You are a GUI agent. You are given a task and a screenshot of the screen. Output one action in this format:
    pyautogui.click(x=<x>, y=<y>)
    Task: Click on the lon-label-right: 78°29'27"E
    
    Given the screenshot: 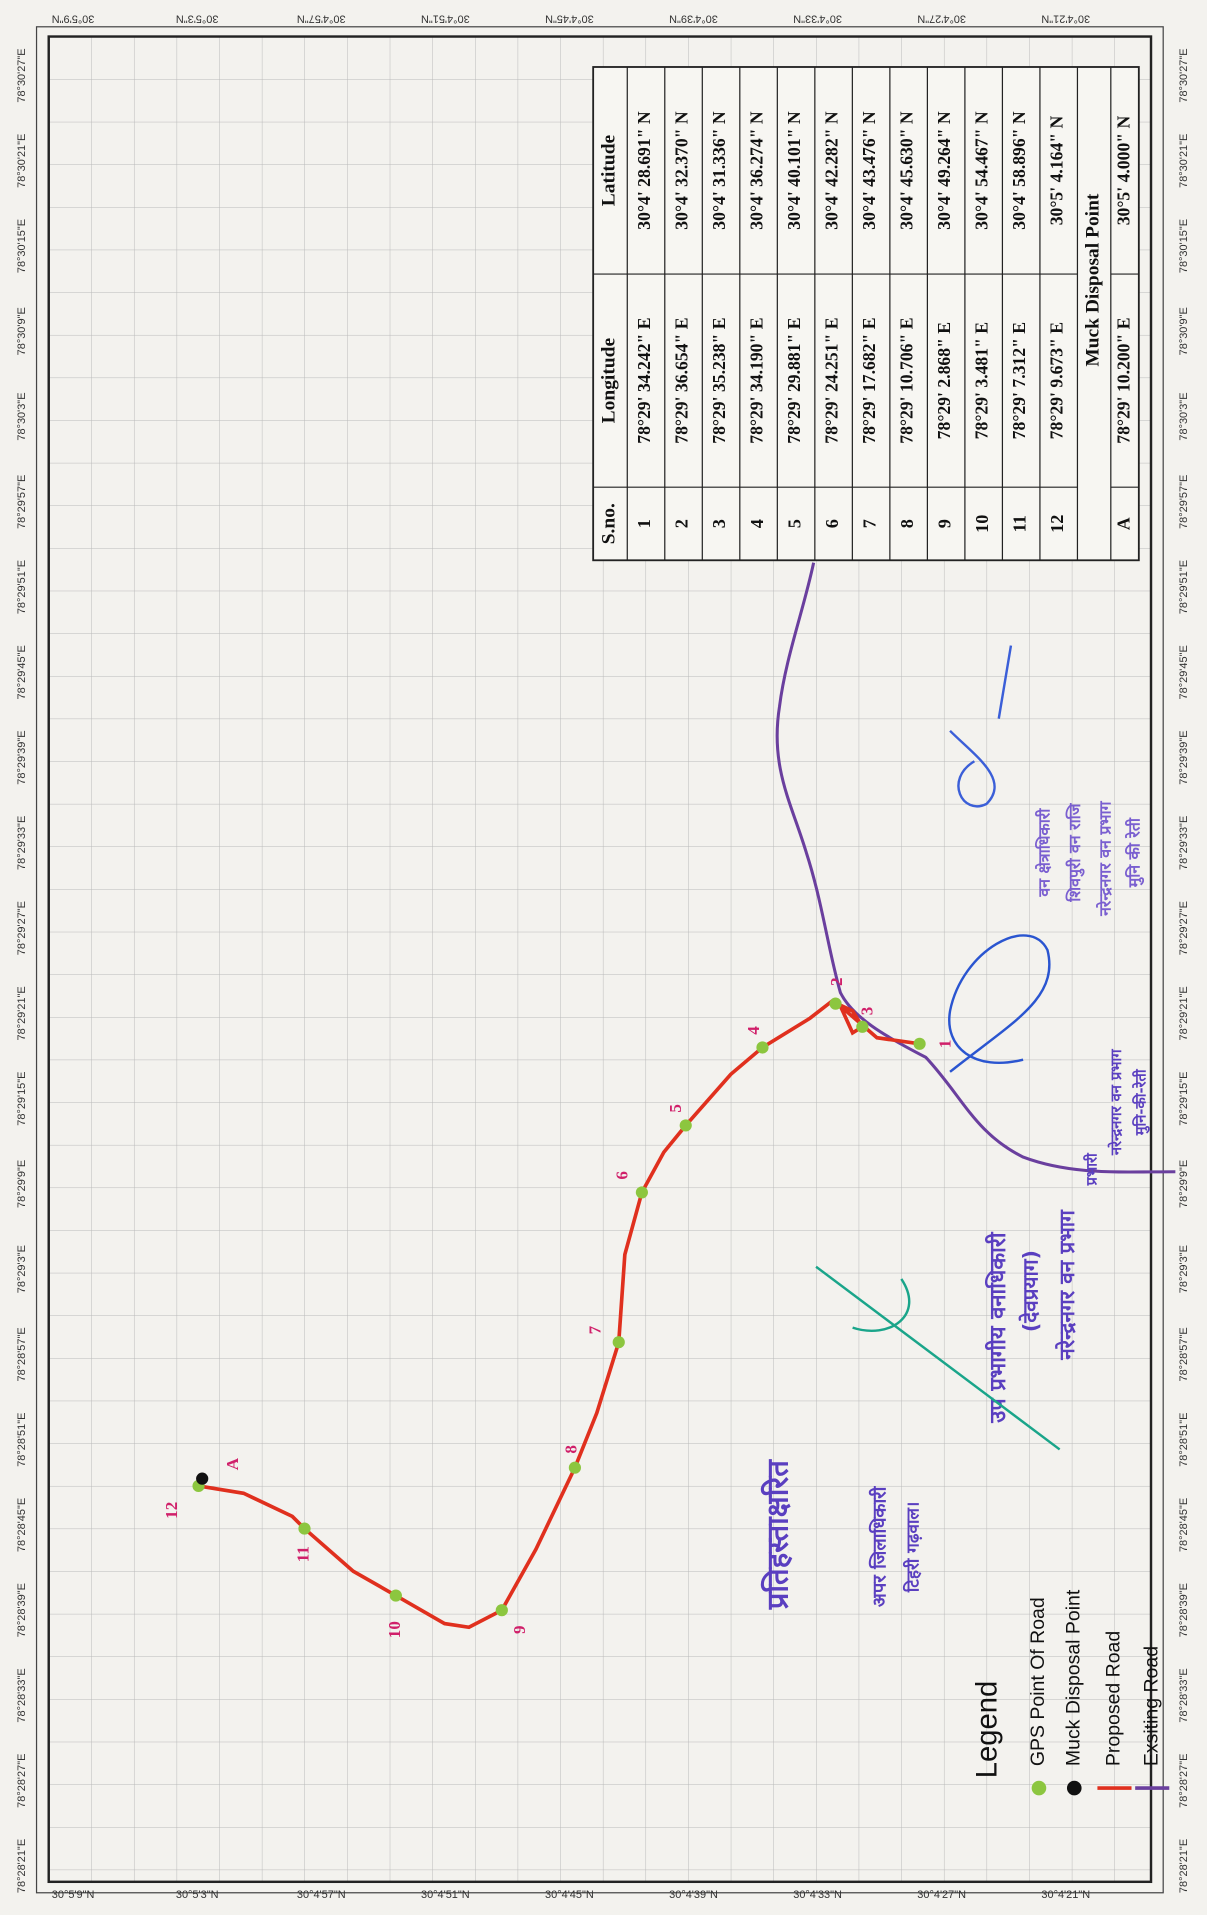 What is the action you would take?
    pyautogui.click(x=1184, y=928)
    